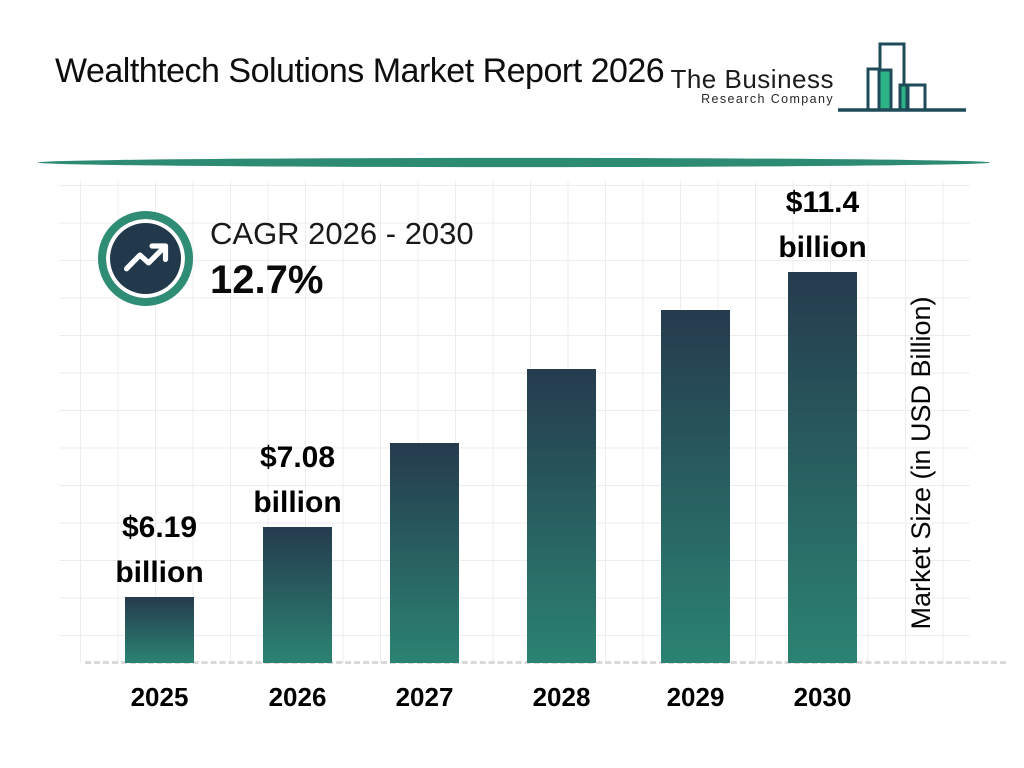  I want to click on x-tick-2029: 2029, so click(695, 697).